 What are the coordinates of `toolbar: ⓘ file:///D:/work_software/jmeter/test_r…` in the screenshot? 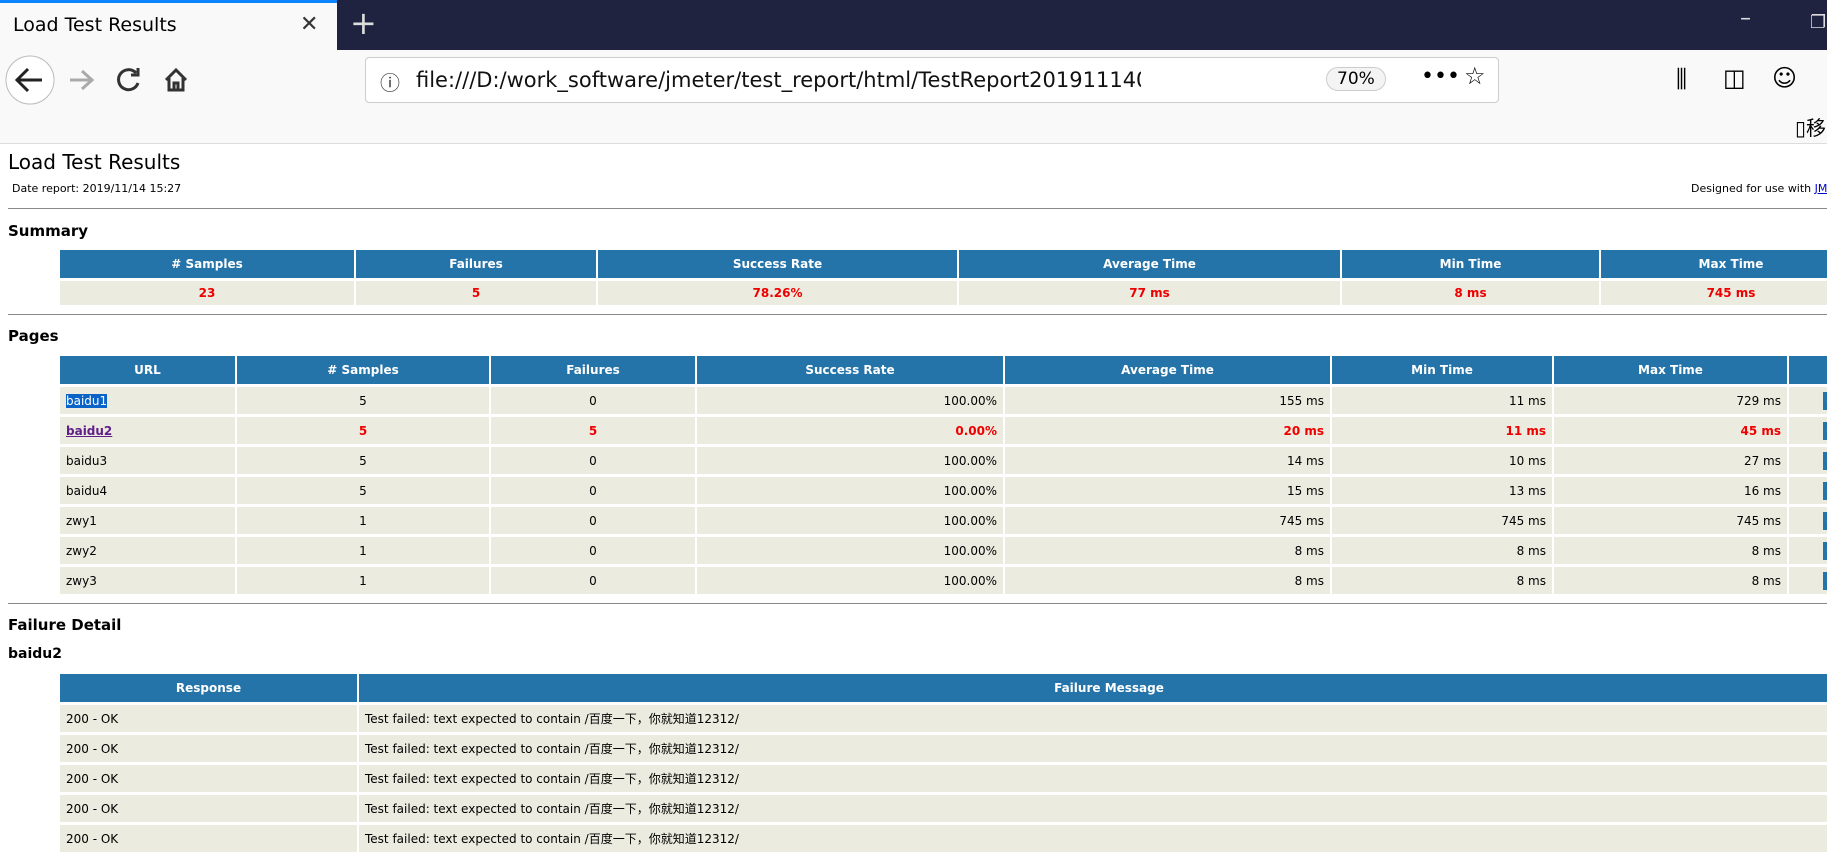 It's located at (913, 97).